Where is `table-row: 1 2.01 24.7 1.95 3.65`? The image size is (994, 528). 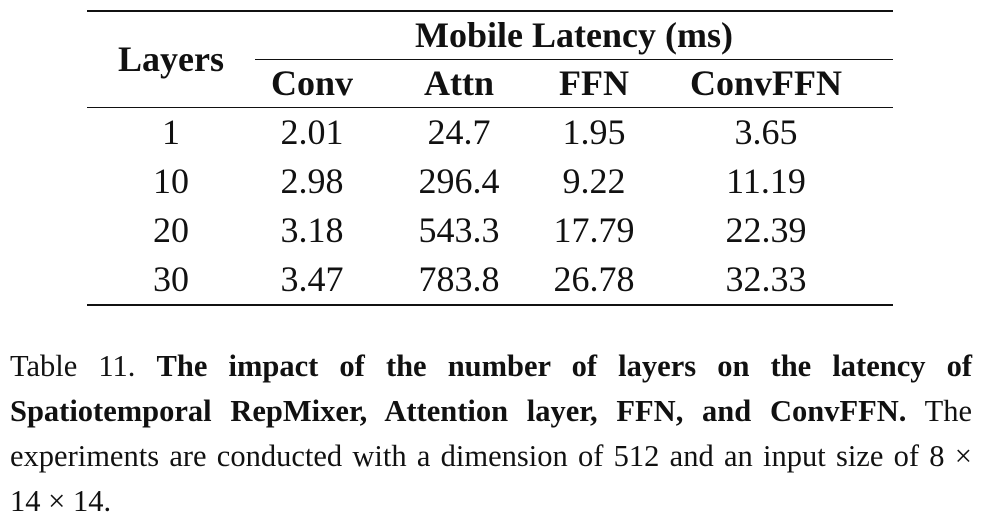
table-row: 1 2.01 24.7 1.95 3.65 is located at coordinates (490, 132).